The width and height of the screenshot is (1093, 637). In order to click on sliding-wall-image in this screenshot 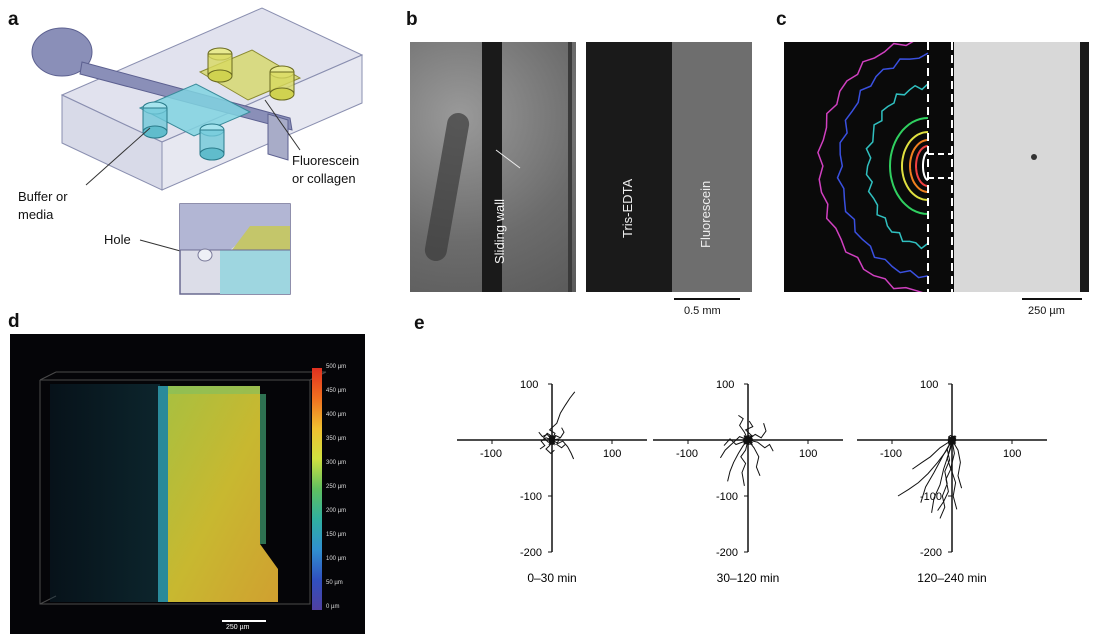, I will do `click(492, 167)`.